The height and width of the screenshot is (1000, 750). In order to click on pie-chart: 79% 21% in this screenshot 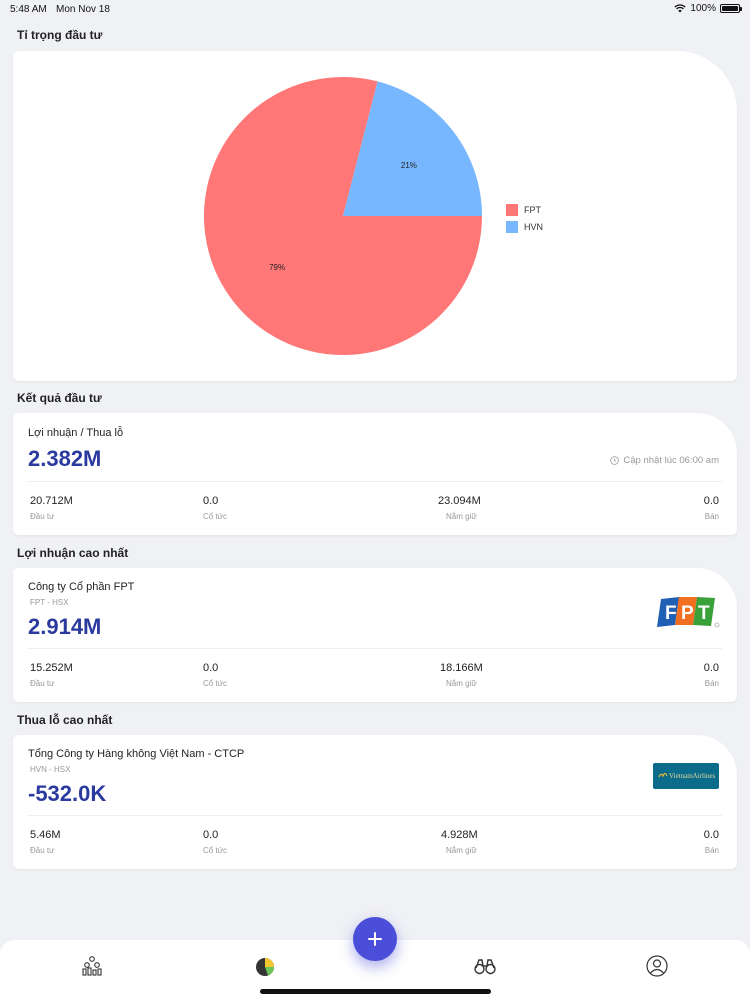, I will do `click(343, 216)`.